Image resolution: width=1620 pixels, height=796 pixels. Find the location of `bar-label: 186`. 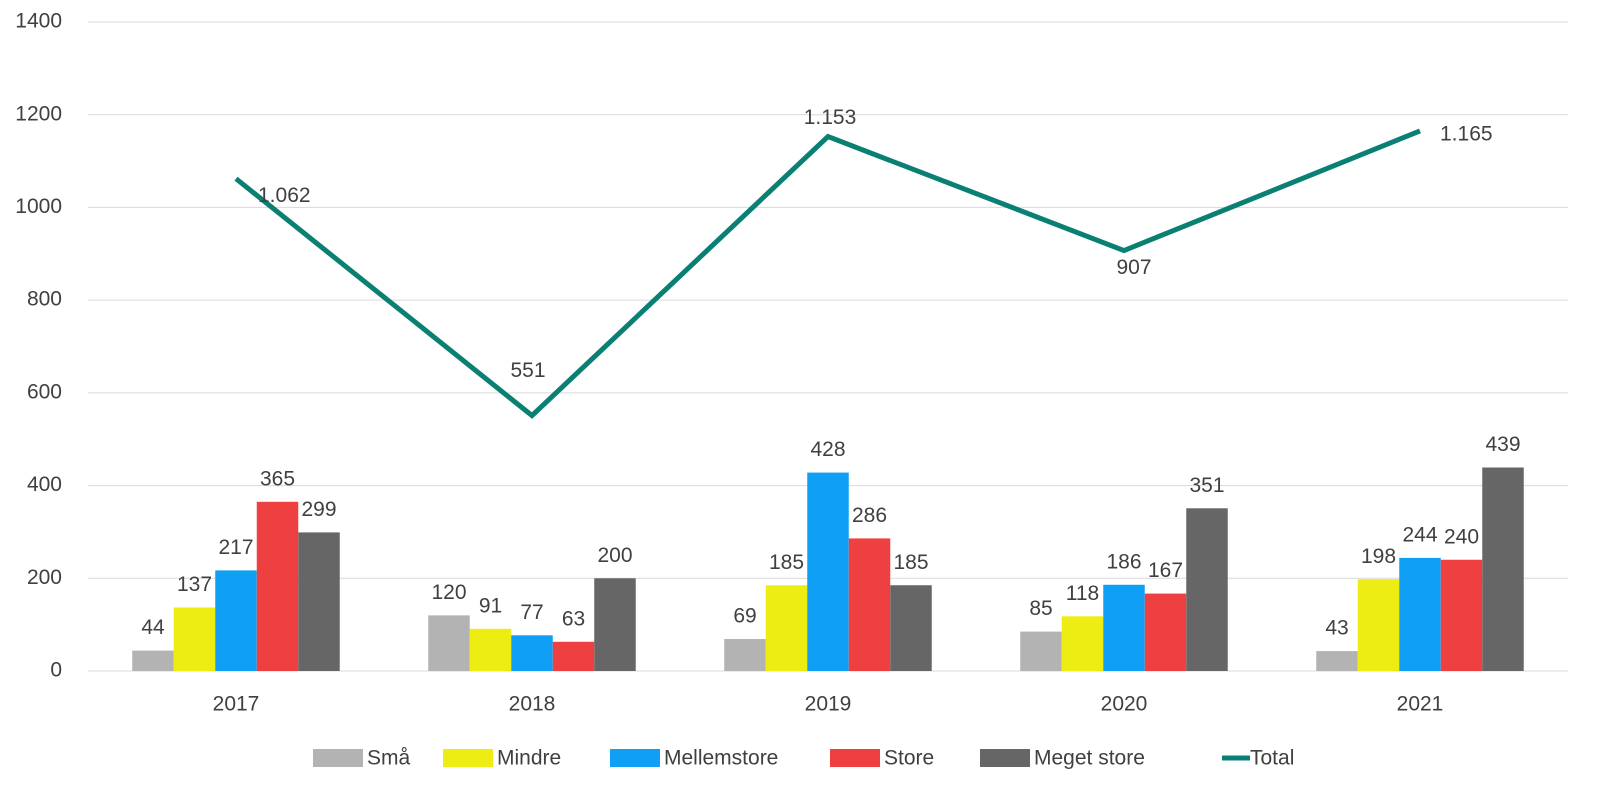

bar-label: 186 is located at coordinates (1123, 561).